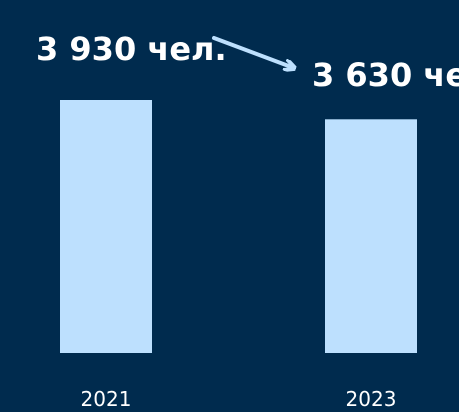  I want to click on change-arrow, so click(253, 52).